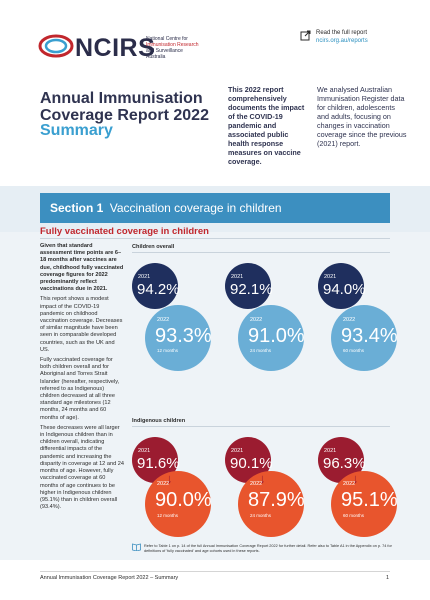 This screenshot has width=430, height=600. Describe the element at coordinates (183, 336) in the screenshot. I see `value-2022: 93.3%` at that location.